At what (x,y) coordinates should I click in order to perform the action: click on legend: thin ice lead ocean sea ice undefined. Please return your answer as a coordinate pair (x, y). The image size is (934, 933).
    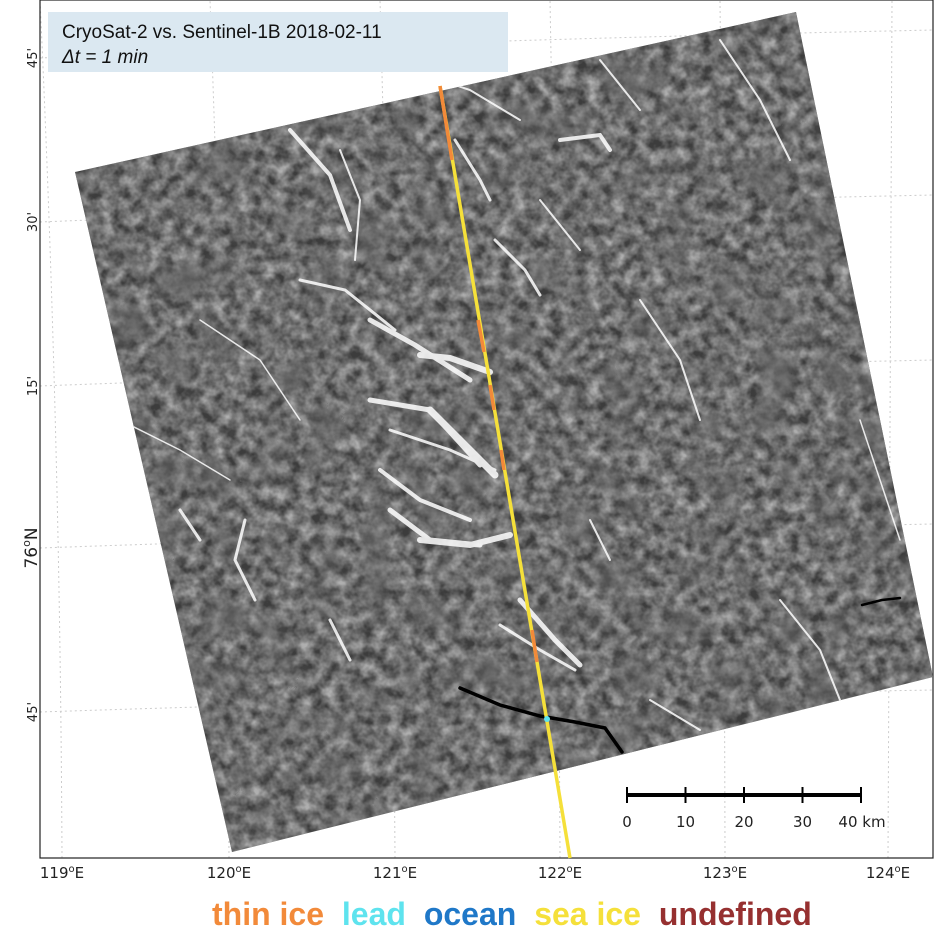
    Looking at the image, I should click on (516, 914).